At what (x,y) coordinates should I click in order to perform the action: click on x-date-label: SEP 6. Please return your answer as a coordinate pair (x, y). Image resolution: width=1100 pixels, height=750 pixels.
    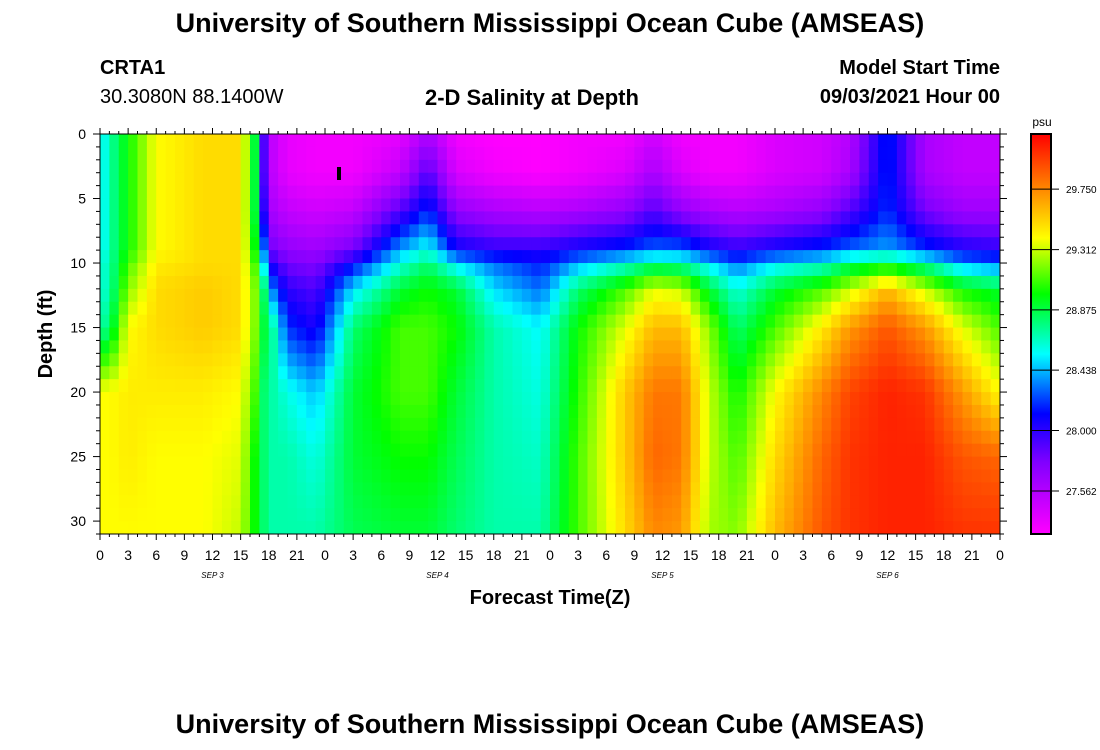
    Looking at the image, I should click on (887, 575).